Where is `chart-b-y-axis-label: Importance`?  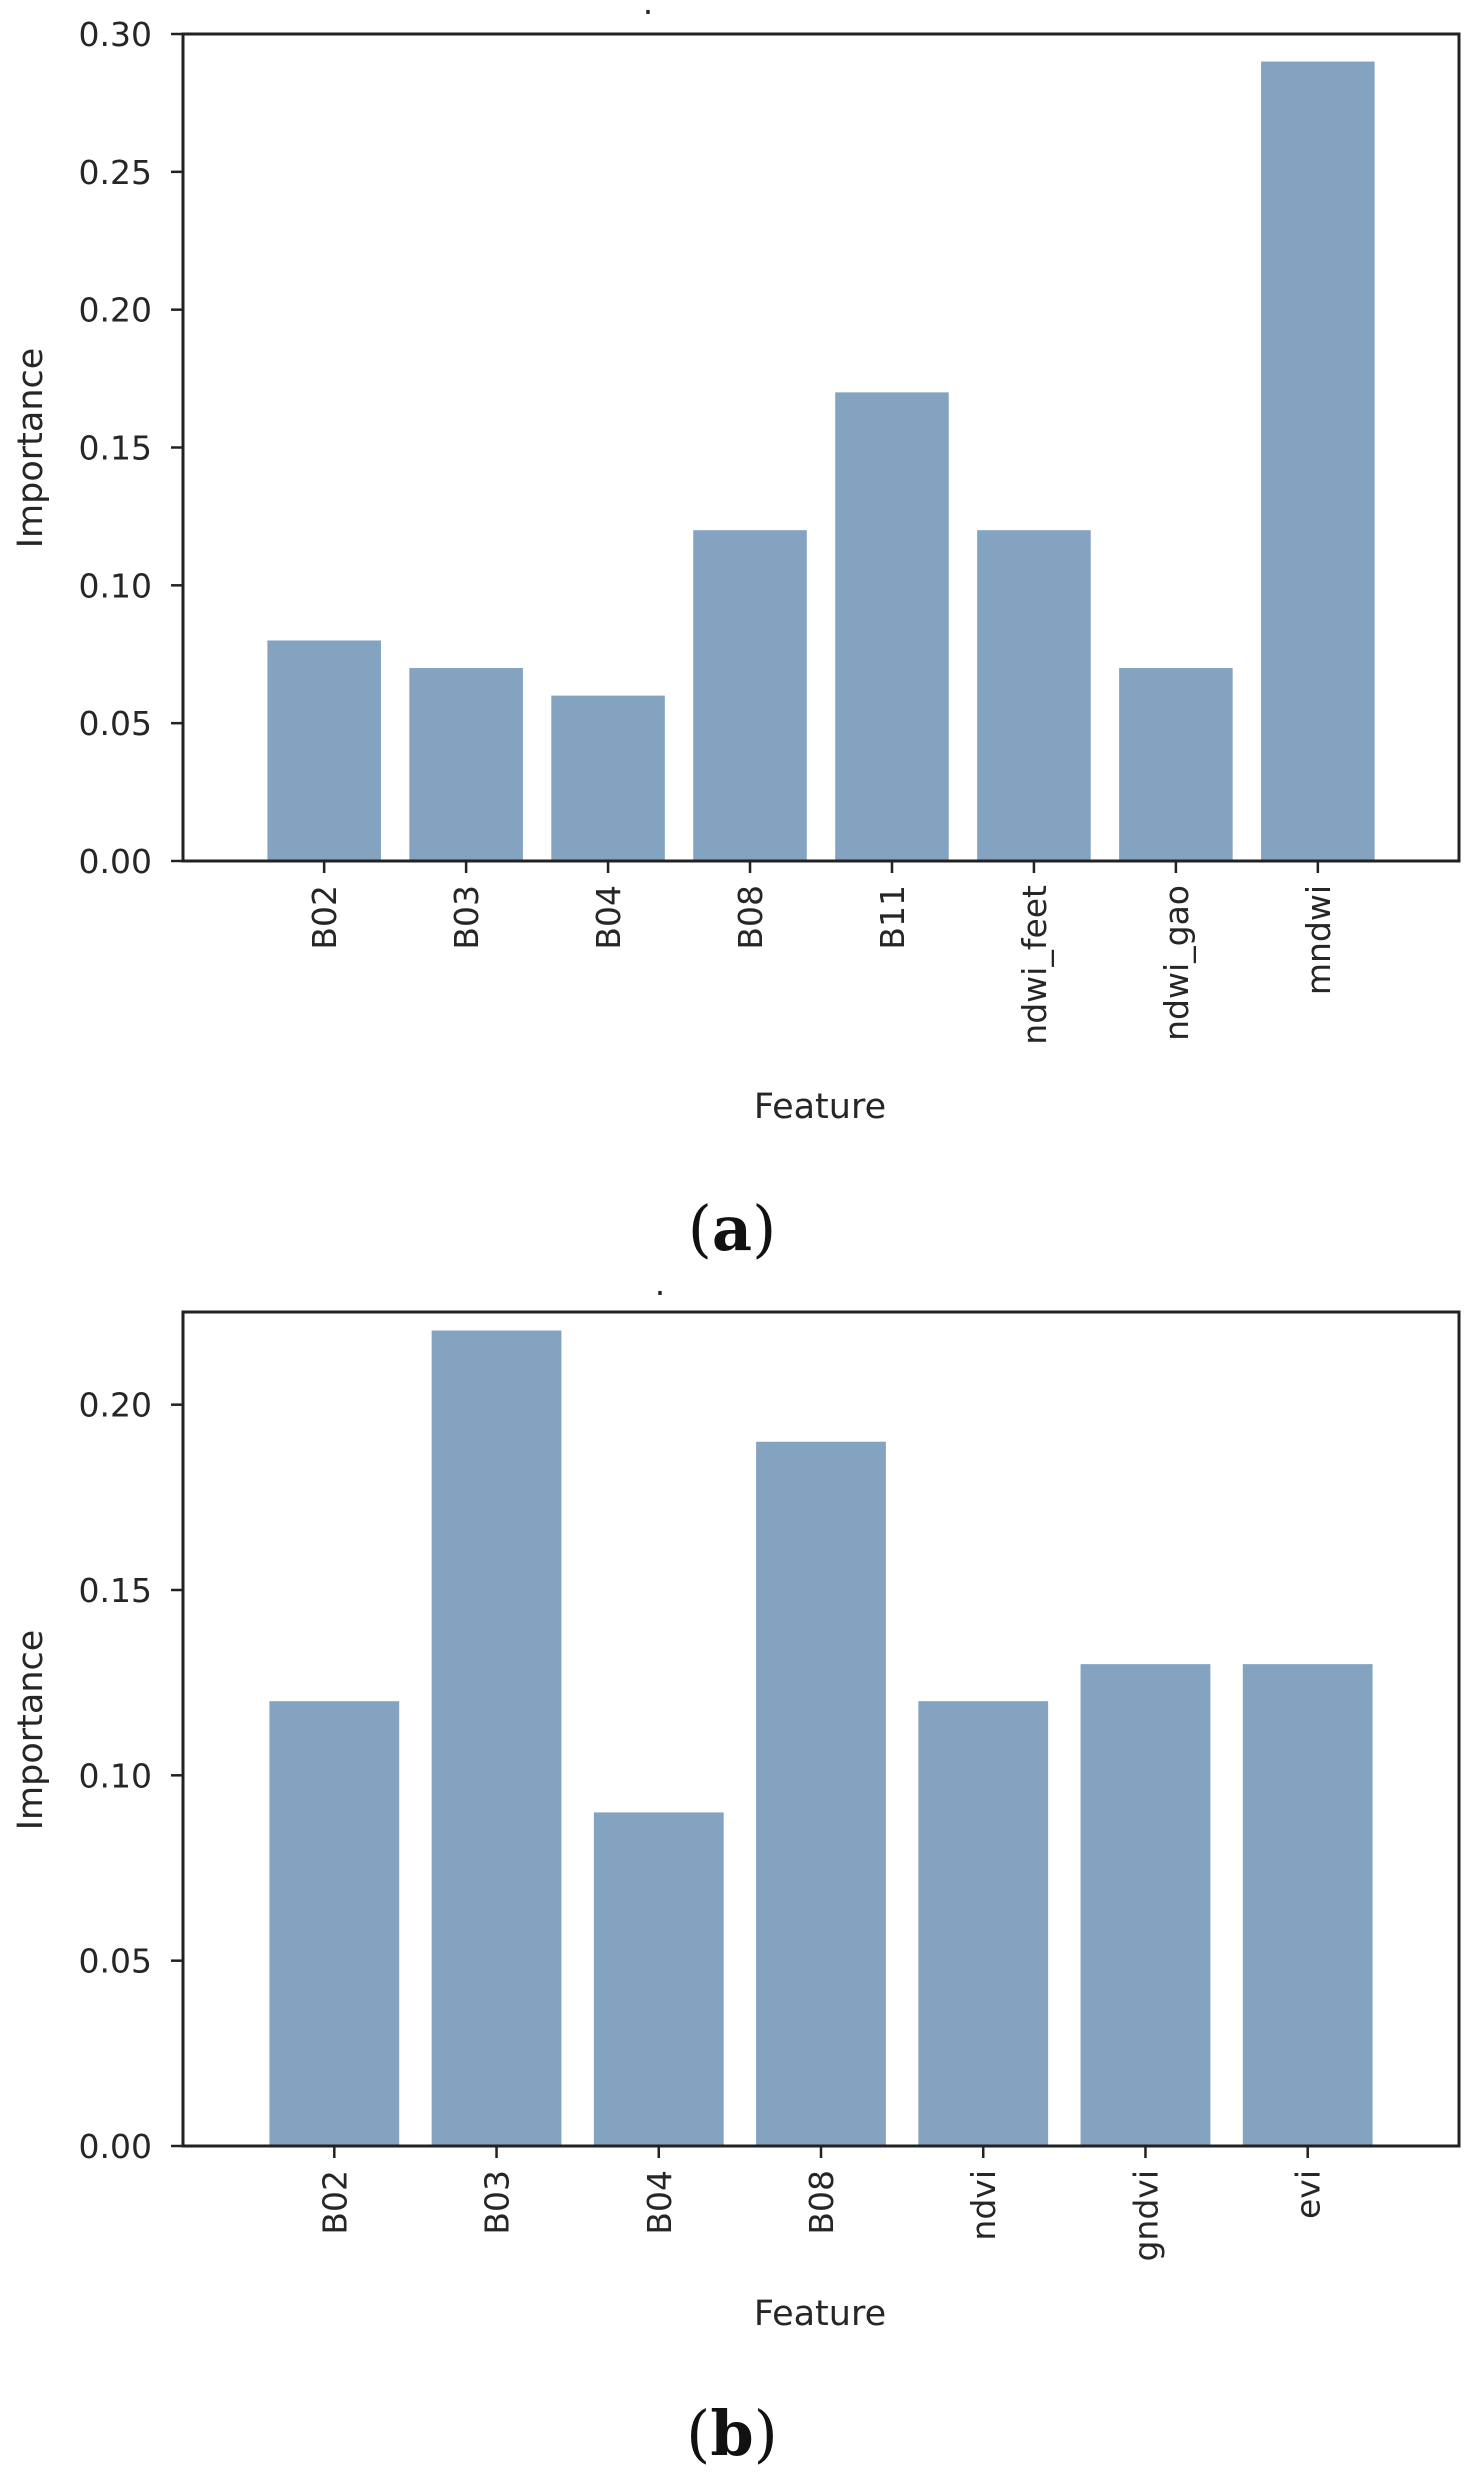 chart-b-y-axis-label: Importance is located at coordinates (31, 1730).